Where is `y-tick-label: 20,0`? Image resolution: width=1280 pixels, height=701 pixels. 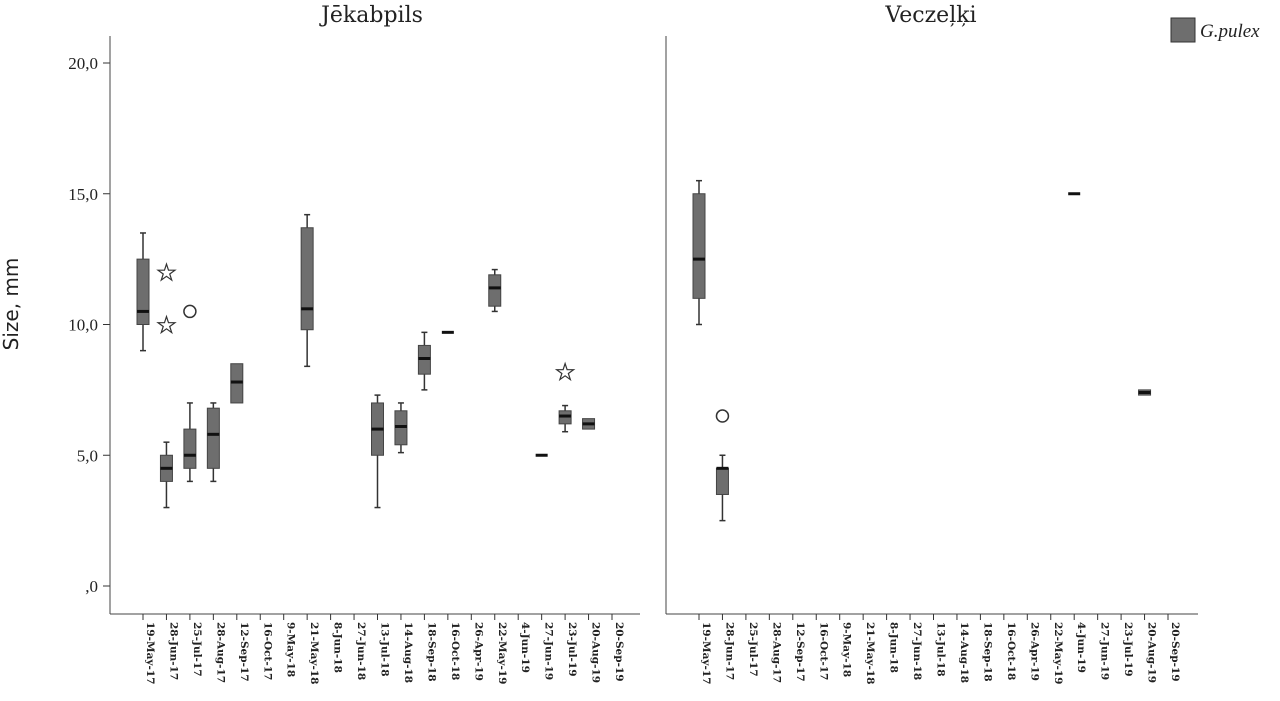
y-tick-label: 20,0 is located at coordinates (83, 63).